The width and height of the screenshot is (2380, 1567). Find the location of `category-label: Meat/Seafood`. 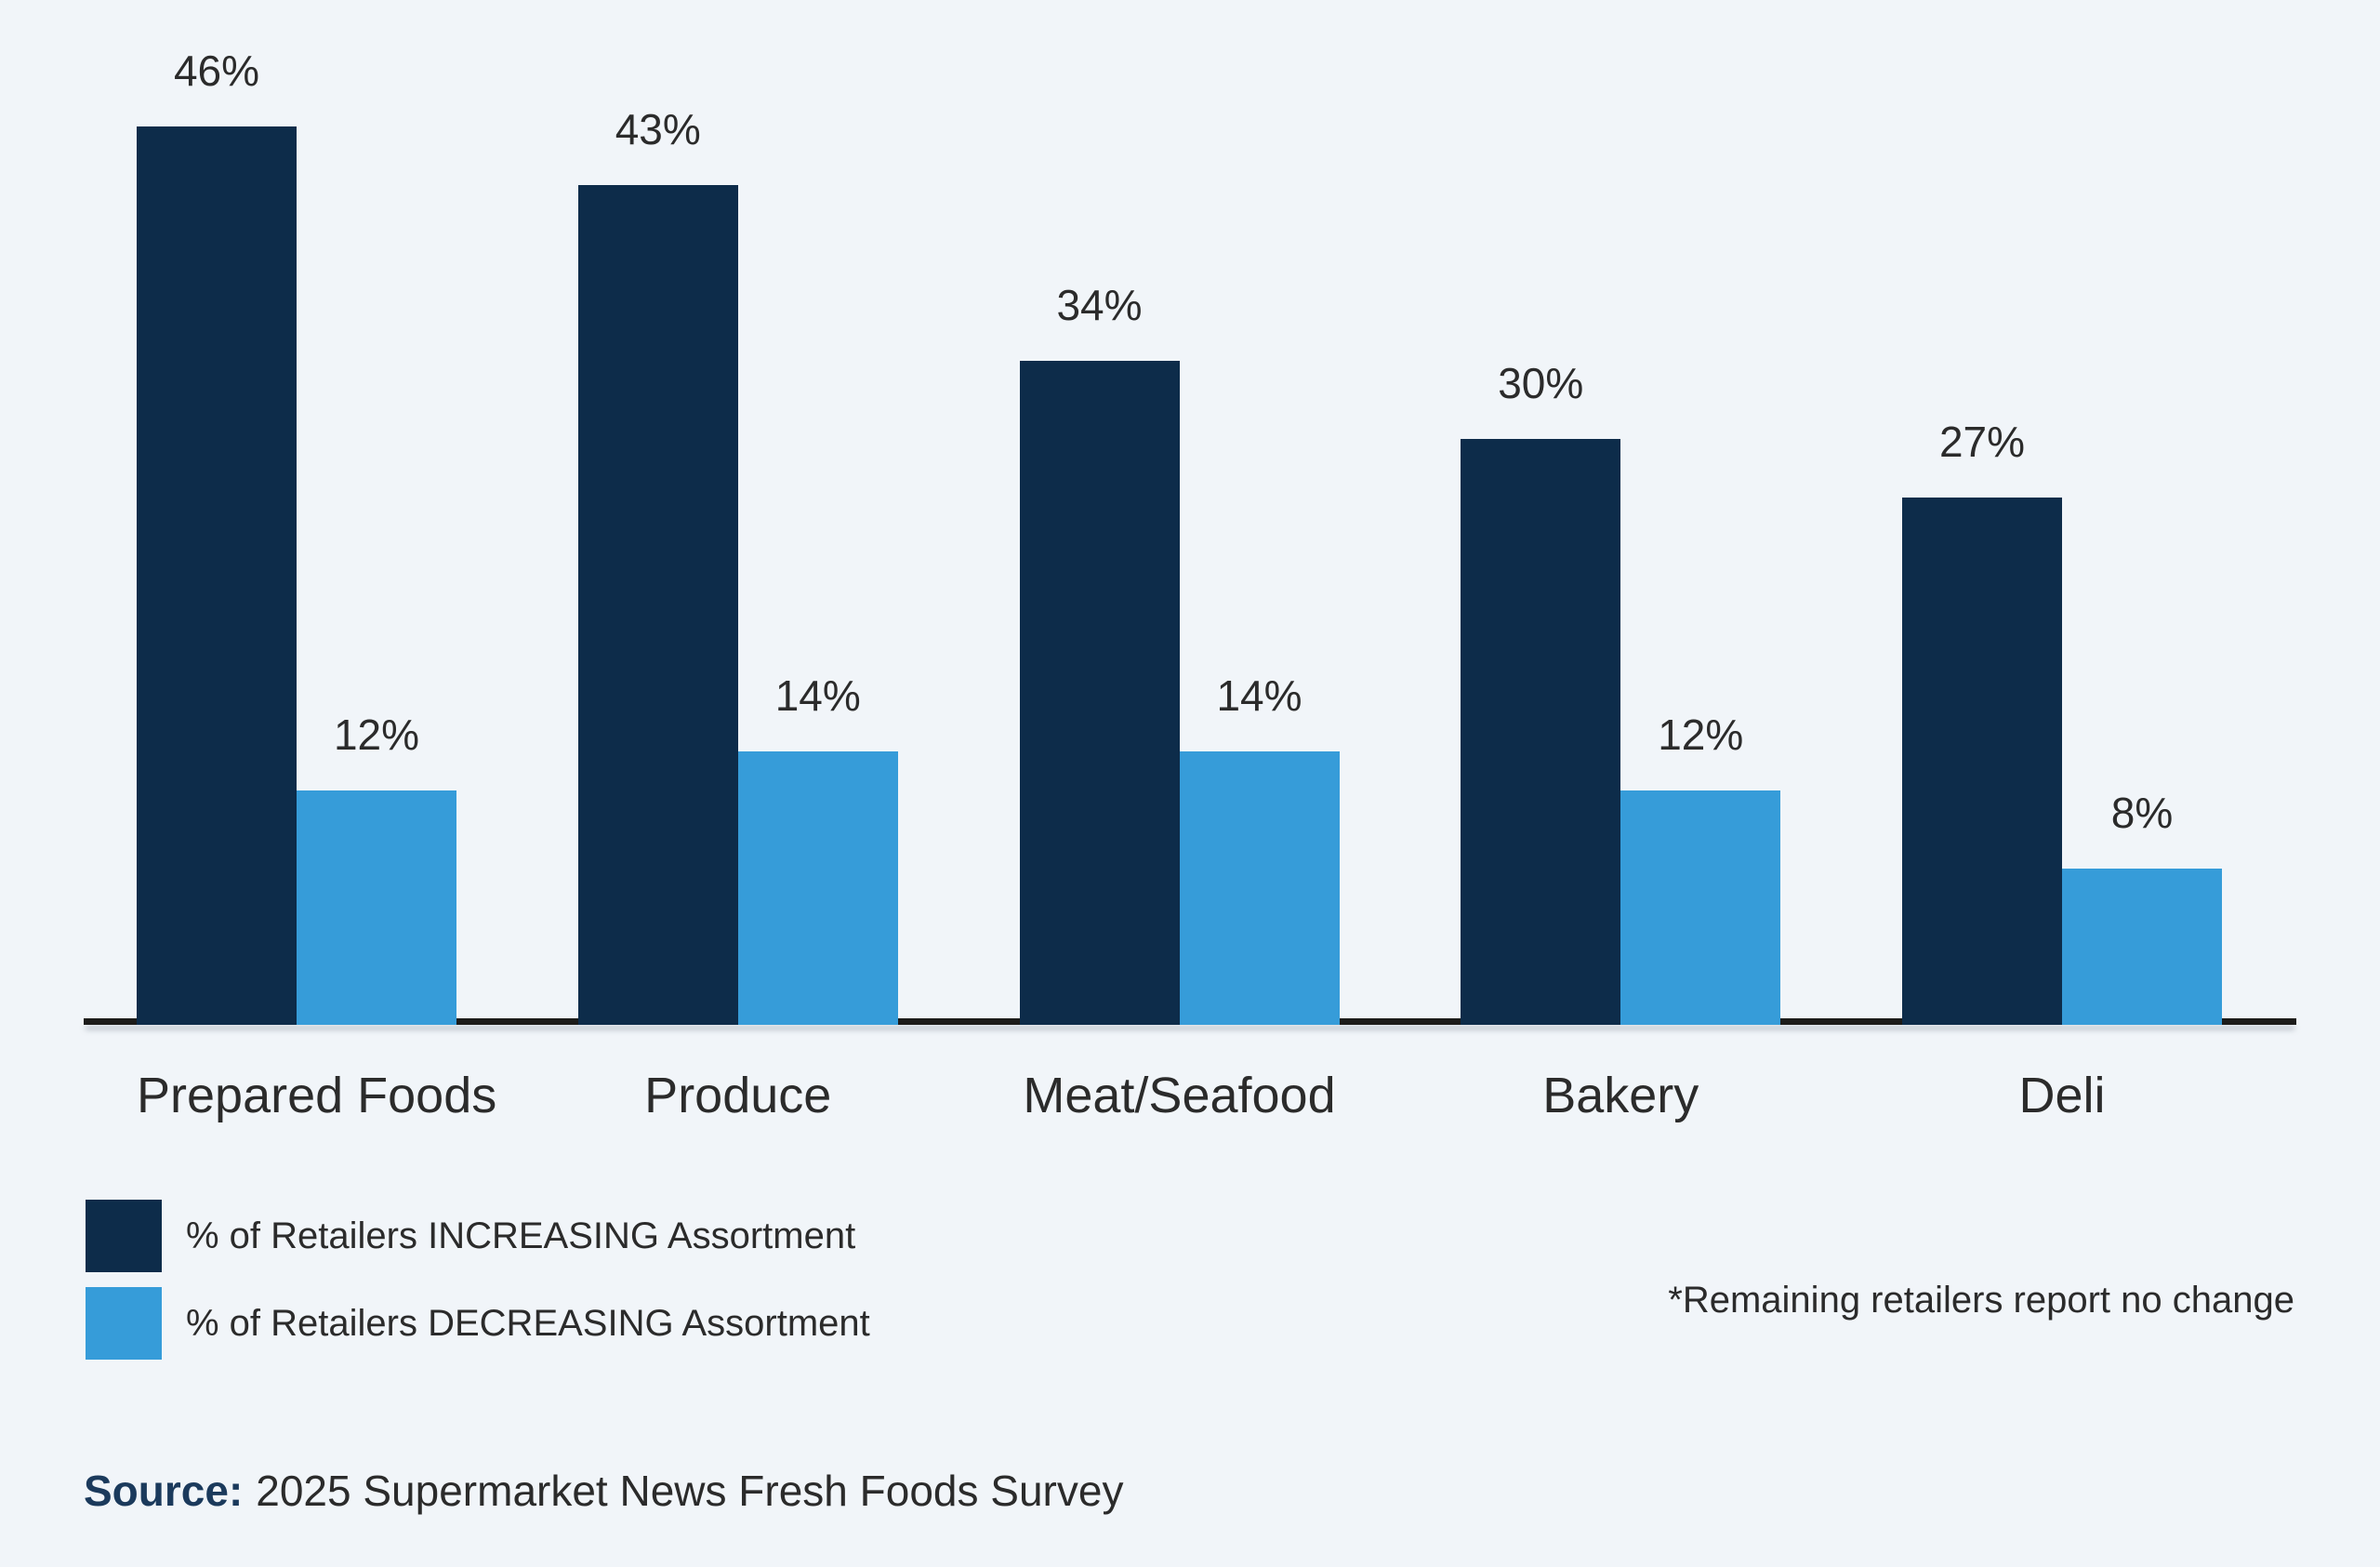

category-label: Meat/Seafood is located at coordinates (1179, 1095).